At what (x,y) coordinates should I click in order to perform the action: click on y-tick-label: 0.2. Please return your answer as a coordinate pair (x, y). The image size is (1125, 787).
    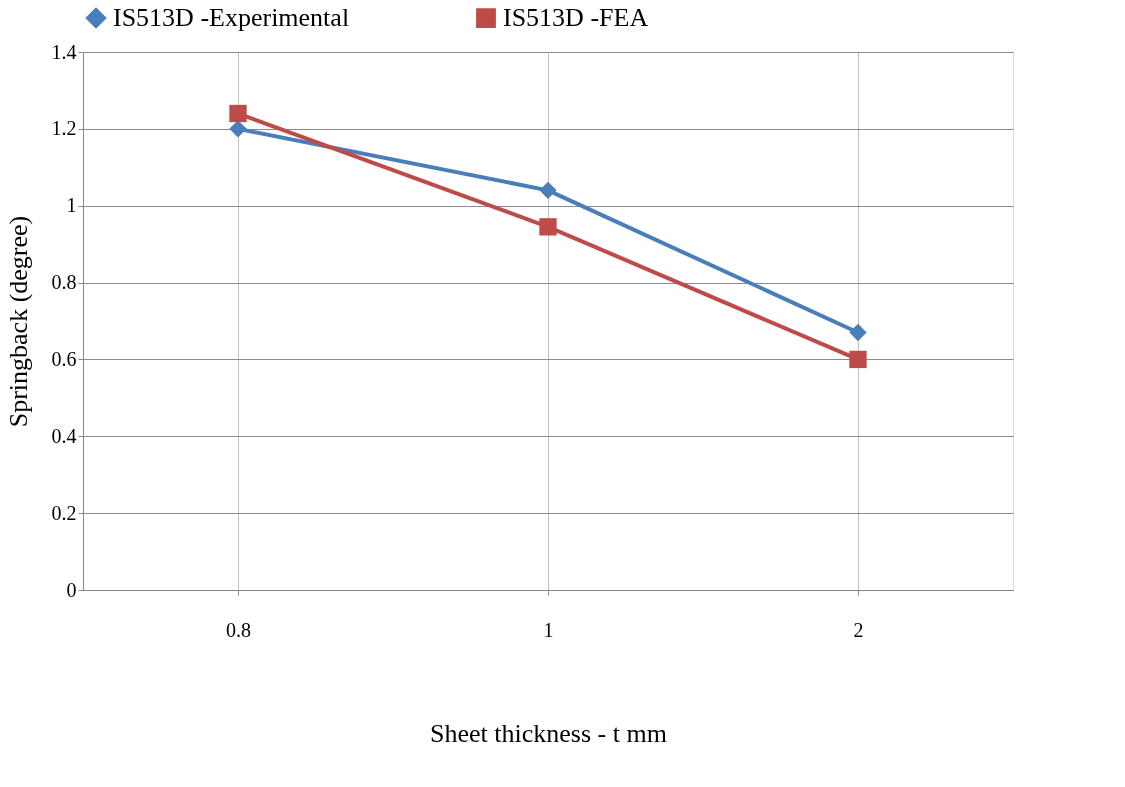
    Looking at the image, I should click on (64, 512).